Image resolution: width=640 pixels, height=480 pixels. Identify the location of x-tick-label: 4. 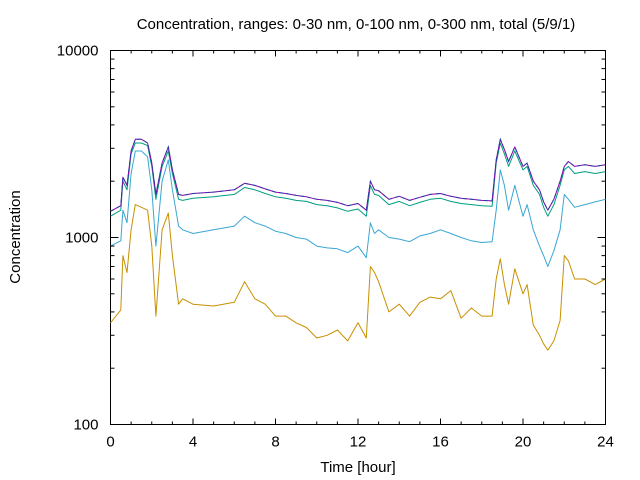
(193, 442).